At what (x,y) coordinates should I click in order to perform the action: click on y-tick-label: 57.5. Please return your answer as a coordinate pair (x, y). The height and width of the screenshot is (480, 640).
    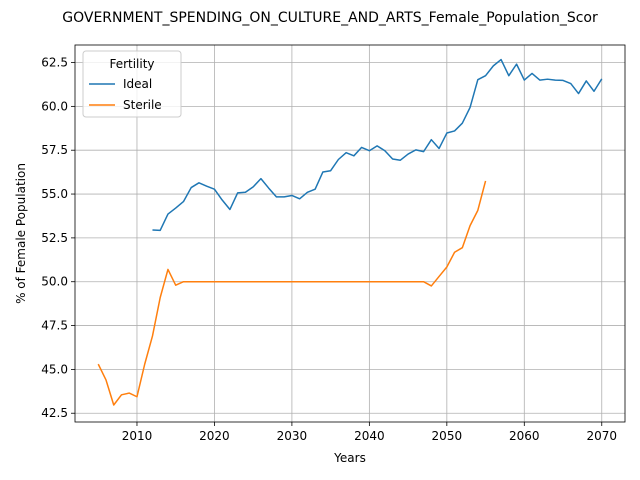
    Looking at the image, I should click on (54, 150).